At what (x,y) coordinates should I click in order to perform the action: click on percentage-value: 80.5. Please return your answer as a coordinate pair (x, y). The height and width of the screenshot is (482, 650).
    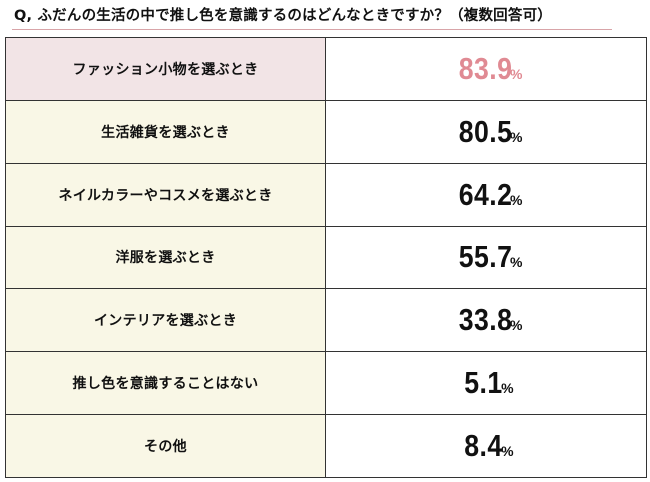
    Looking at the image, I should click on (485, 131).